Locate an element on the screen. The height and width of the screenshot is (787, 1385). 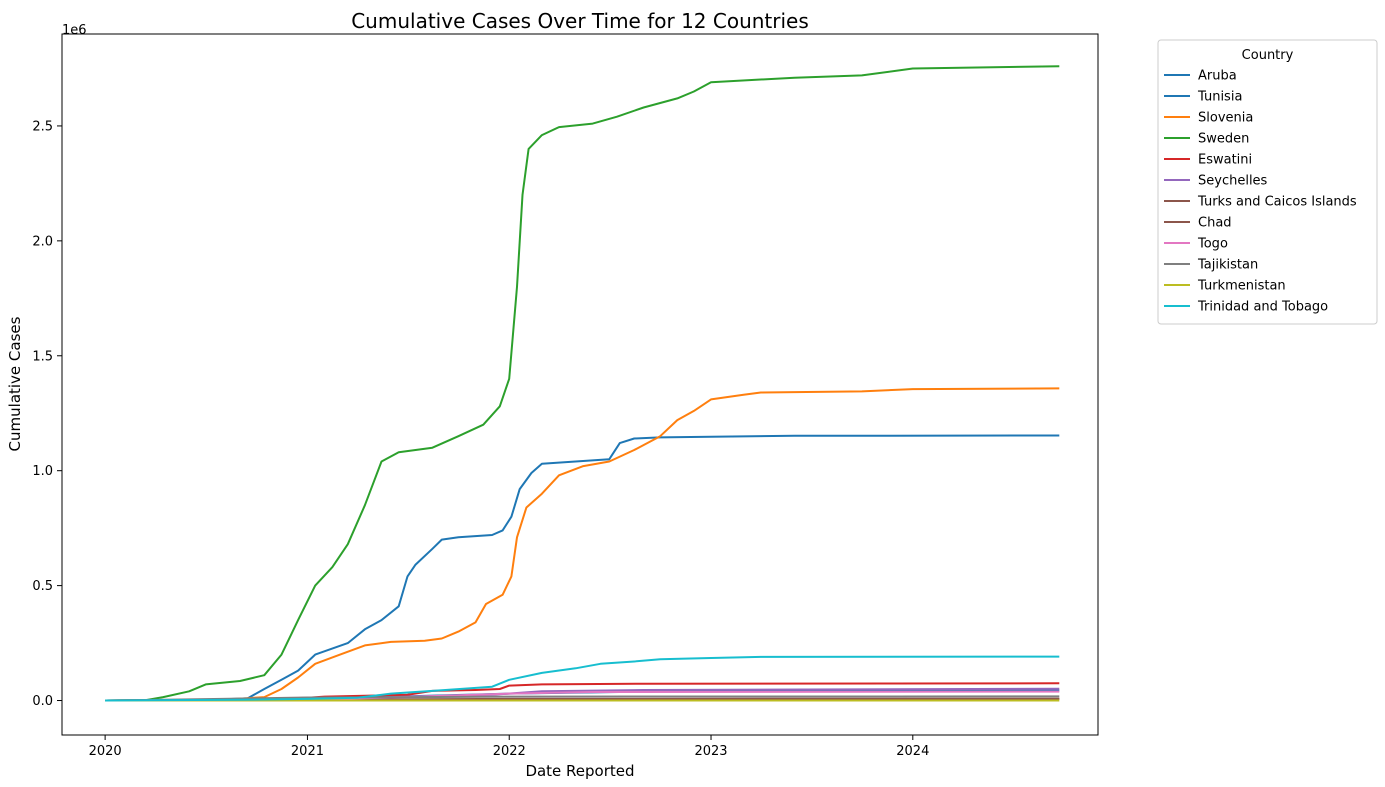
legend-label: Tunisia is located at coordinates (1219, 97).